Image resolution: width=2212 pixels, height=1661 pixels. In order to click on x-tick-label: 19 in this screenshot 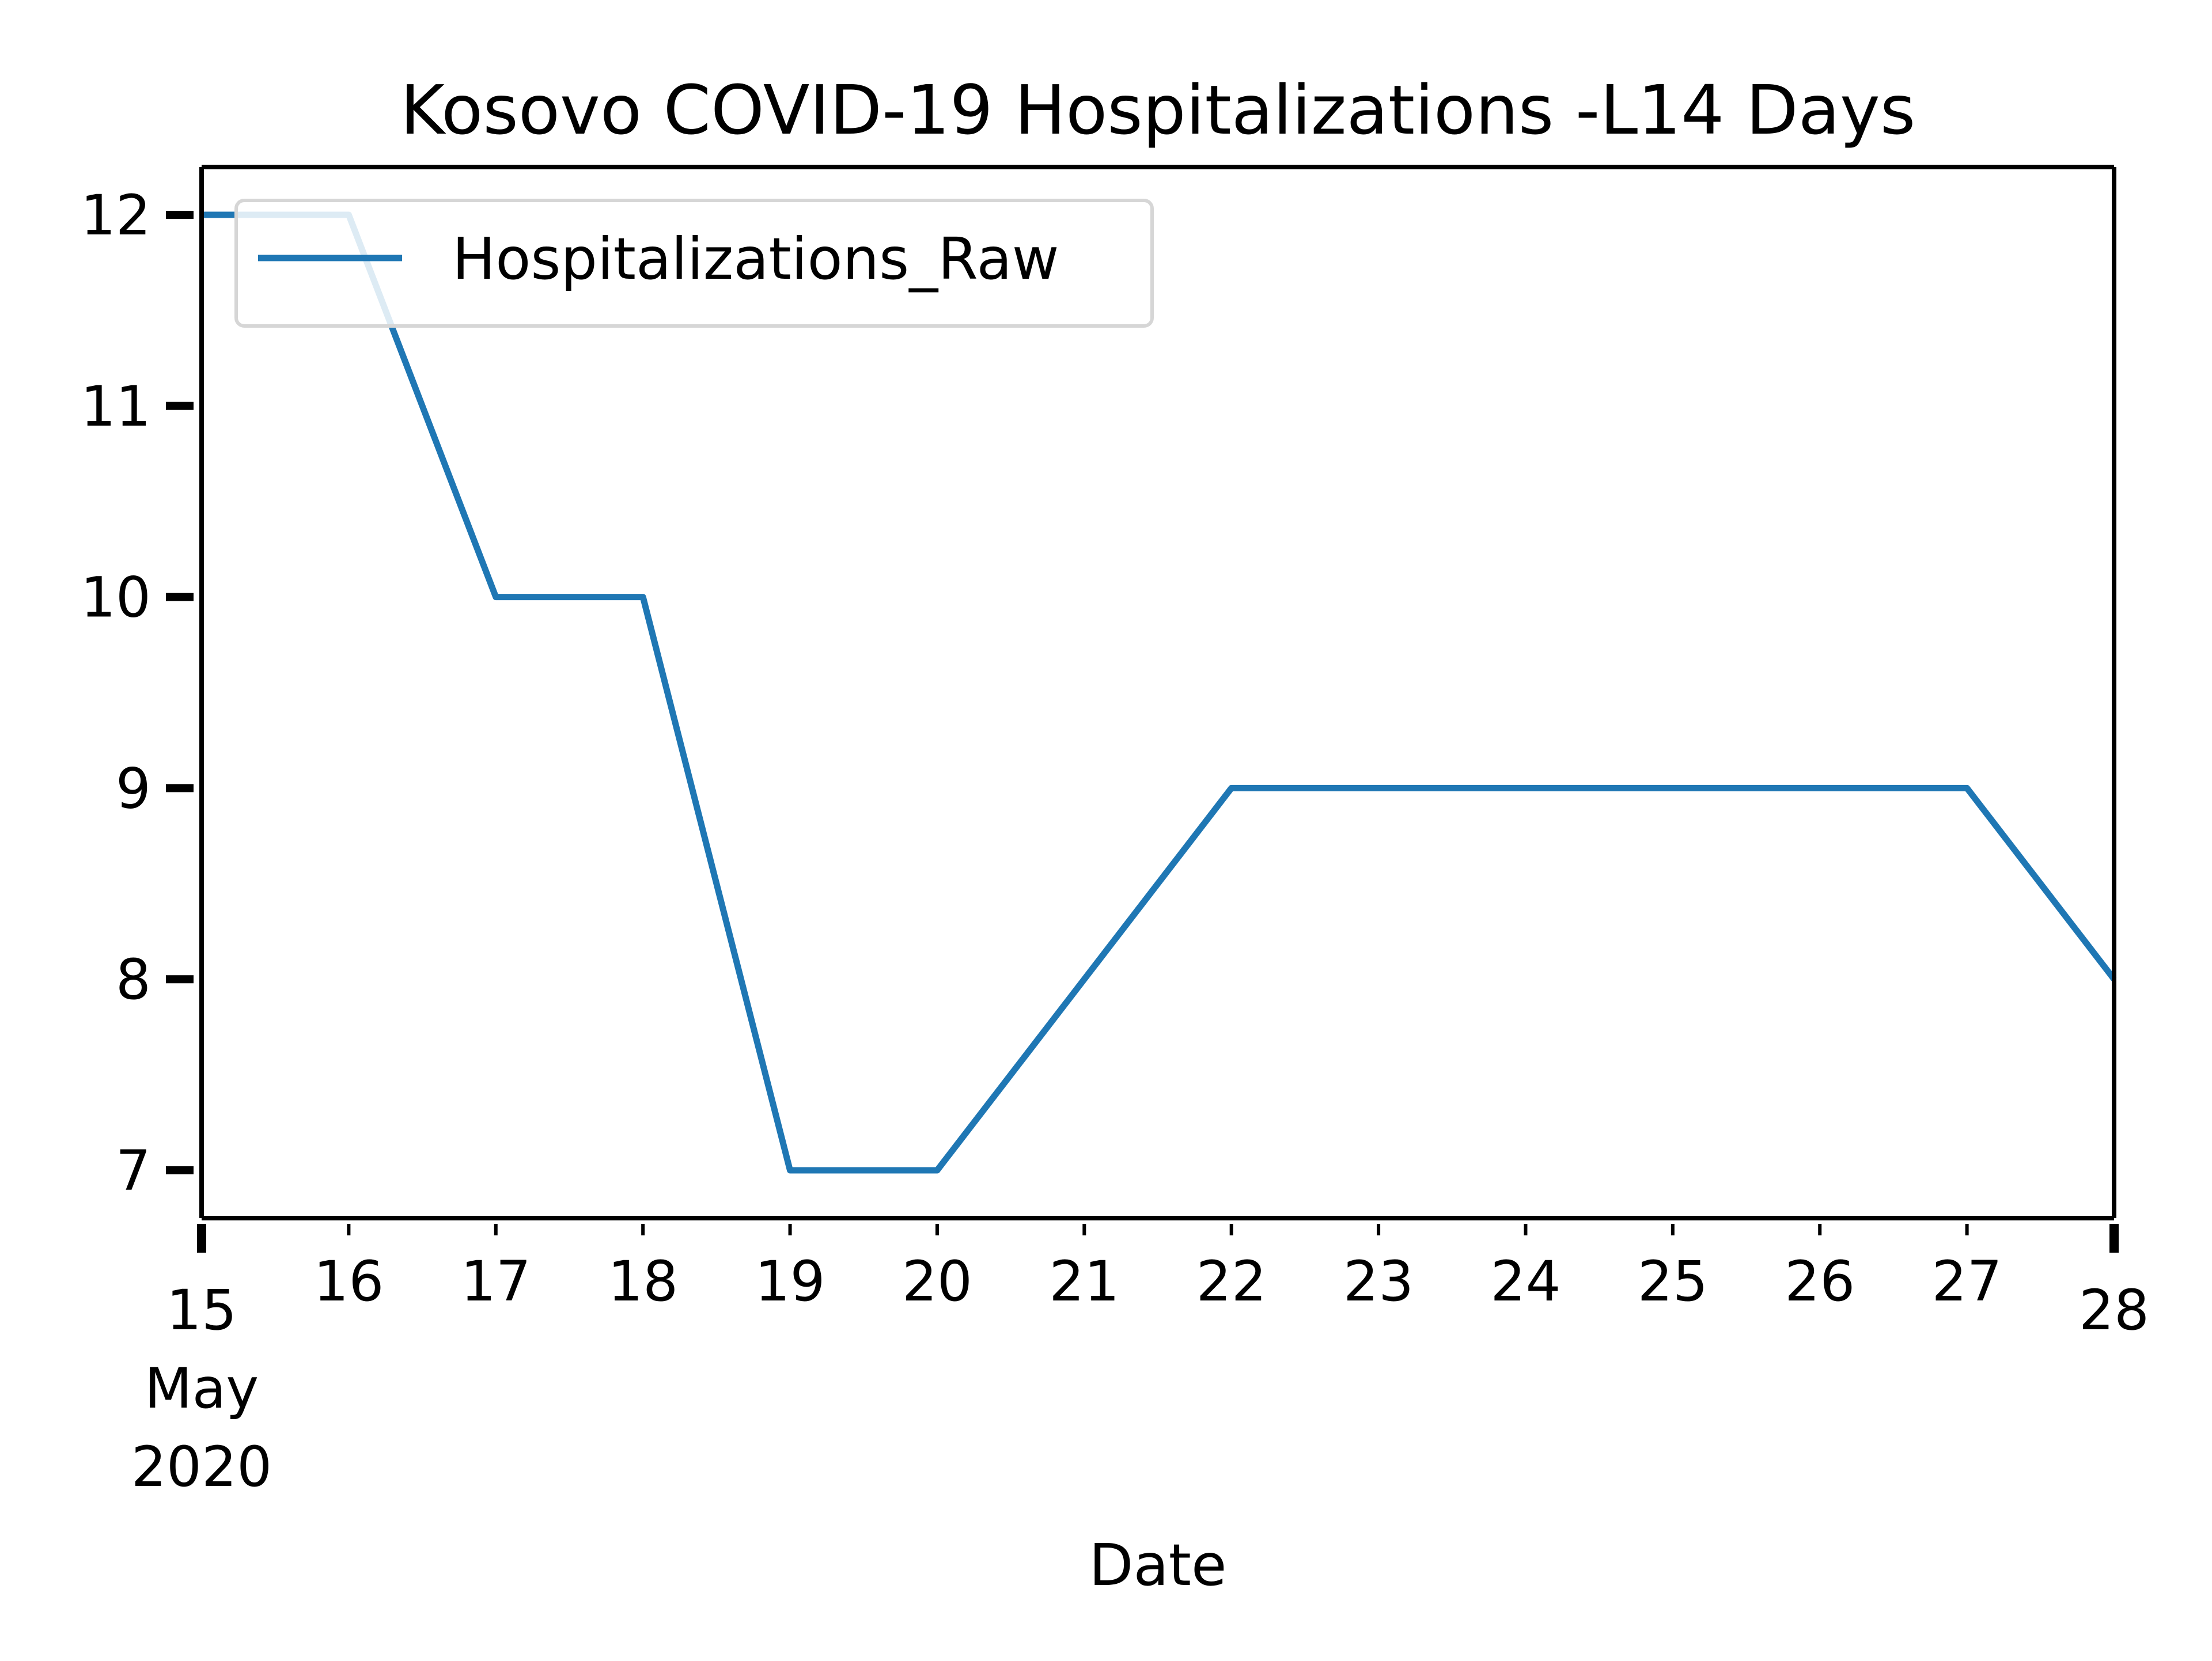, I will do `click(790, 1281)`.